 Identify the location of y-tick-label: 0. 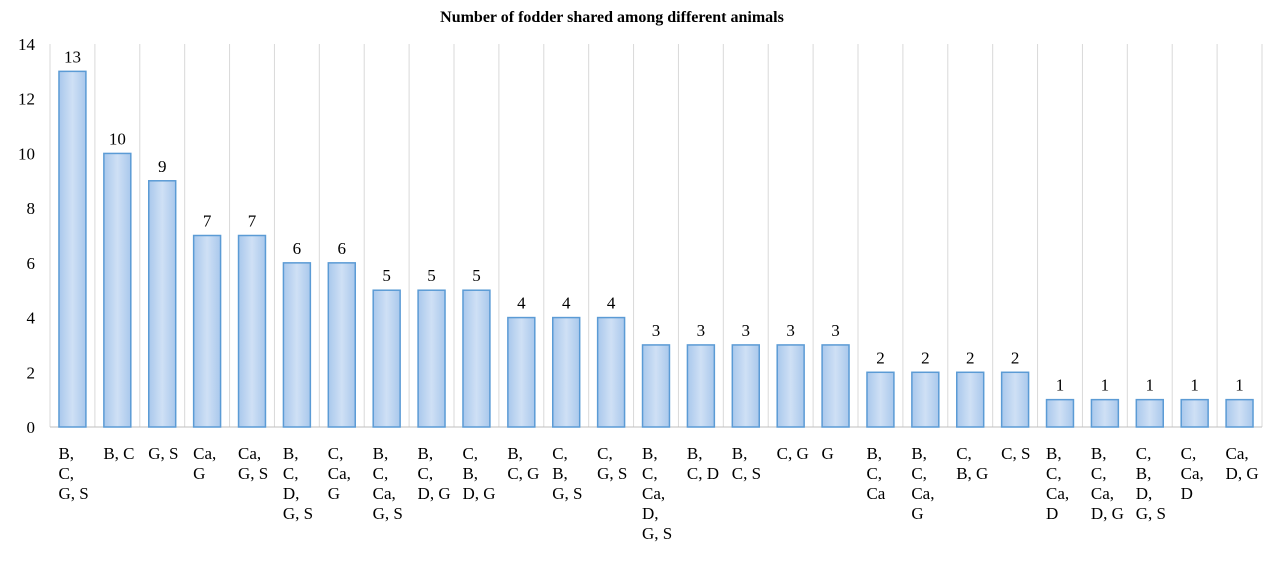
(31, 427).